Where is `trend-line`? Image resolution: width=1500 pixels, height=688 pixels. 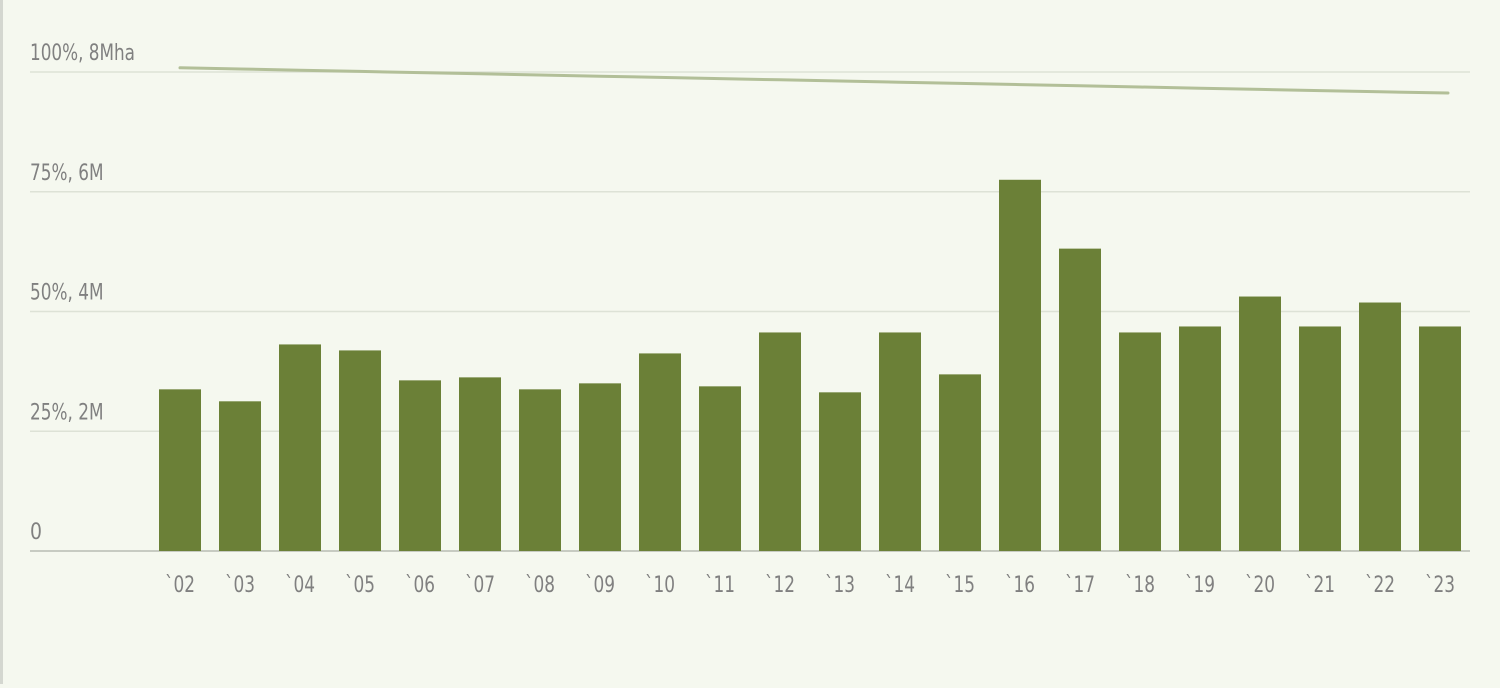
trend-line is located at coordinates (814, 80).